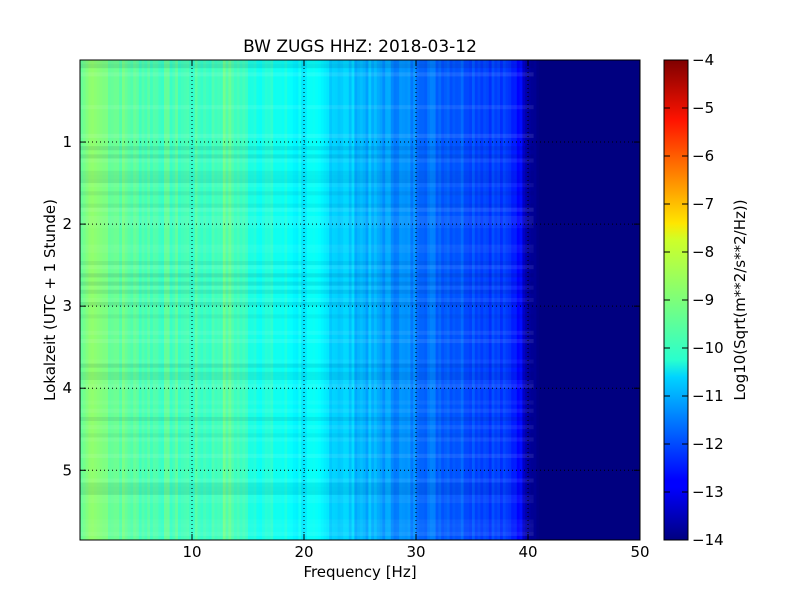 The width and height of the screenshot is (800, 600). Describe the element at coordinates (694, 300) in the screenshot. I see `colorbar-ticks: −4 −5 −6 −7 −8 −9 −10 −11 −12 −13 −14` at that location.